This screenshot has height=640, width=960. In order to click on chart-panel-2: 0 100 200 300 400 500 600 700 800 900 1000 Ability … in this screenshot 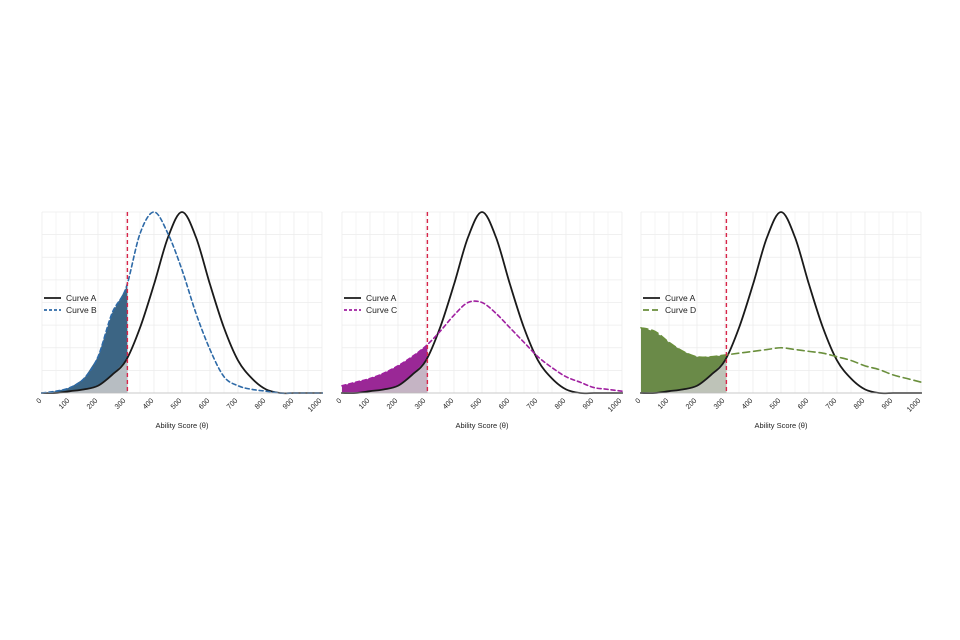, I will do `click(479, 320)`.